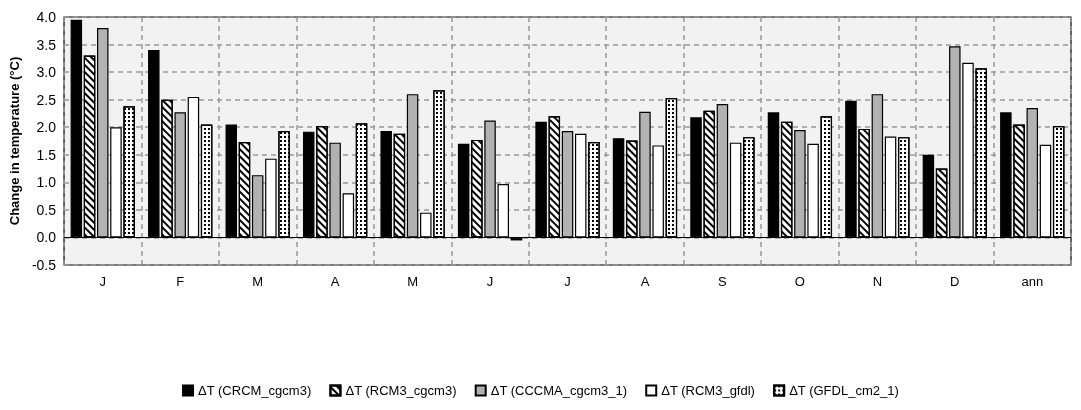 This screenshot has width=1081, height=410. Describe the element at coordinates (723, 281) in the screenshot. I see `x-tick-label: S` at that location.